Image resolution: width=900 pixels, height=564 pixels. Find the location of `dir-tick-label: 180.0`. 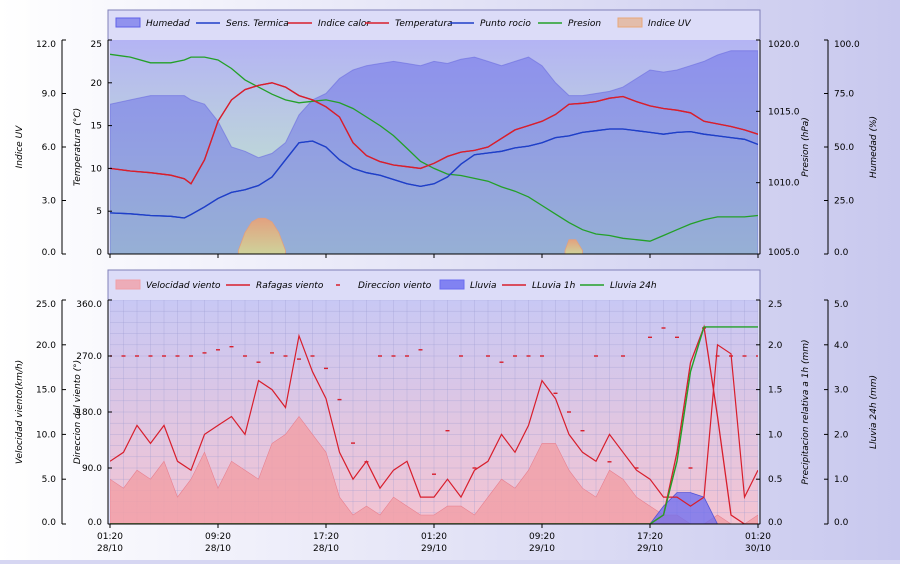

dir-tick-label: 180.0 is located at coordinates (89, 413).